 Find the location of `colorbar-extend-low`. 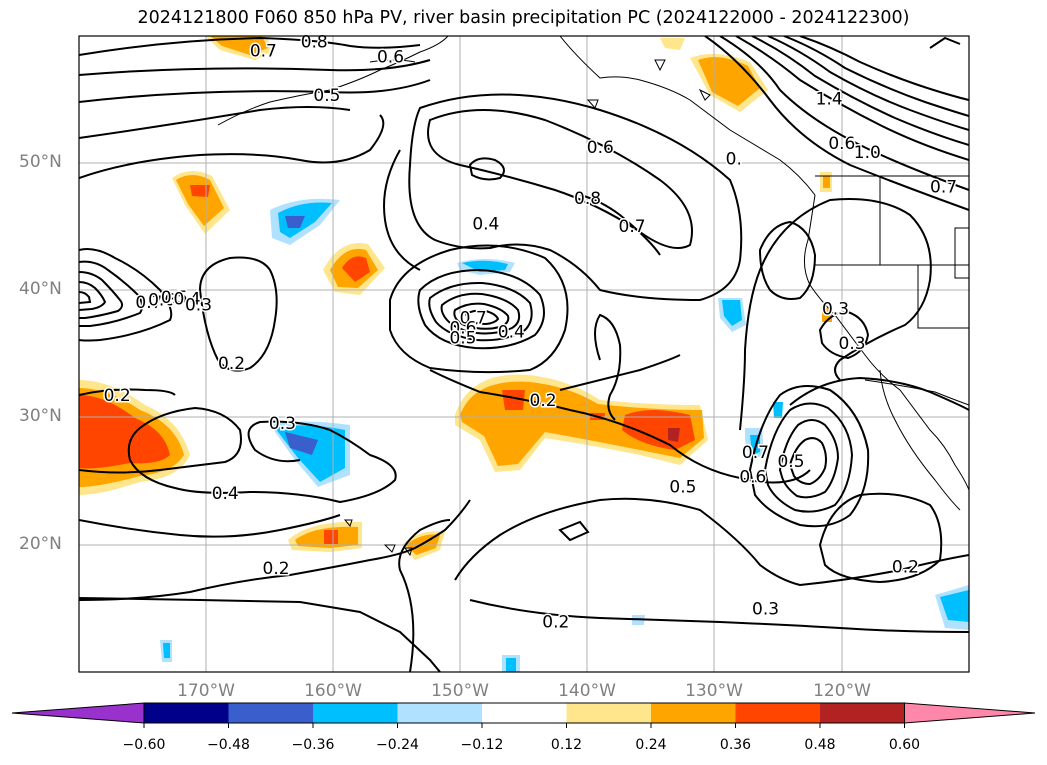

colorbar-extend-low is located at coordinates (78, 713).